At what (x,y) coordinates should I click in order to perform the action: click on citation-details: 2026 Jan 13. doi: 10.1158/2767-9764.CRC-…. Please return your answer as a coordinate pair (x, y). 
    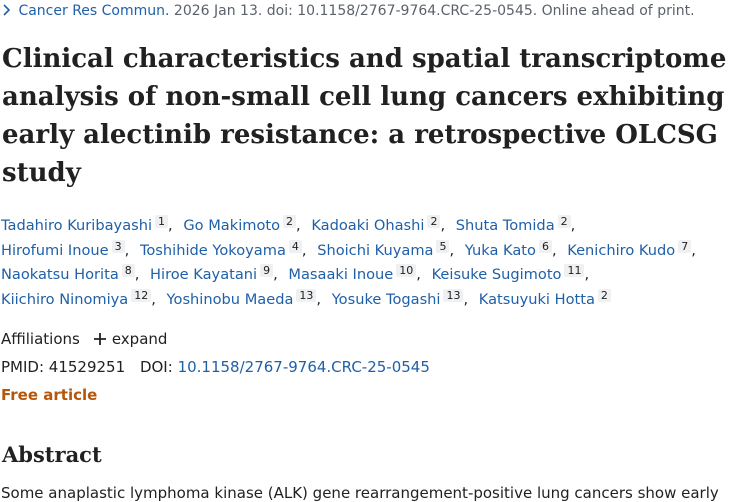
    Looking at the image, I should click on (434, 11).